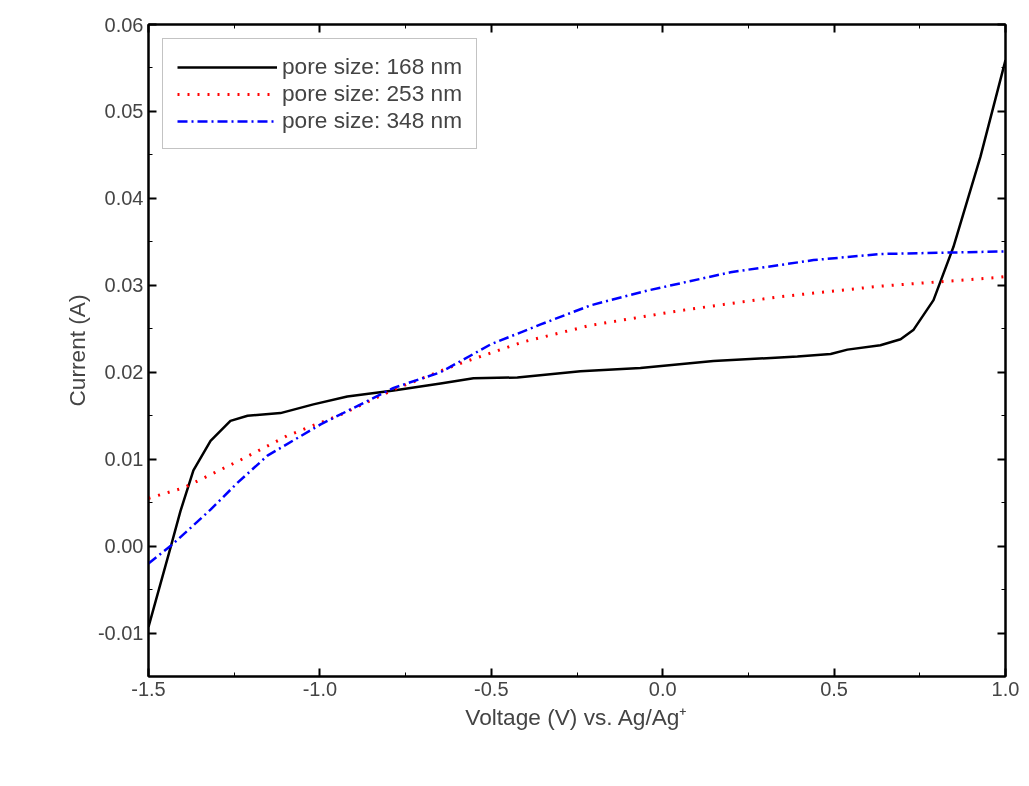 This screenshot has width=1029, height=786. I want to click on x-tick-label: -1.5, so click(148, 688).